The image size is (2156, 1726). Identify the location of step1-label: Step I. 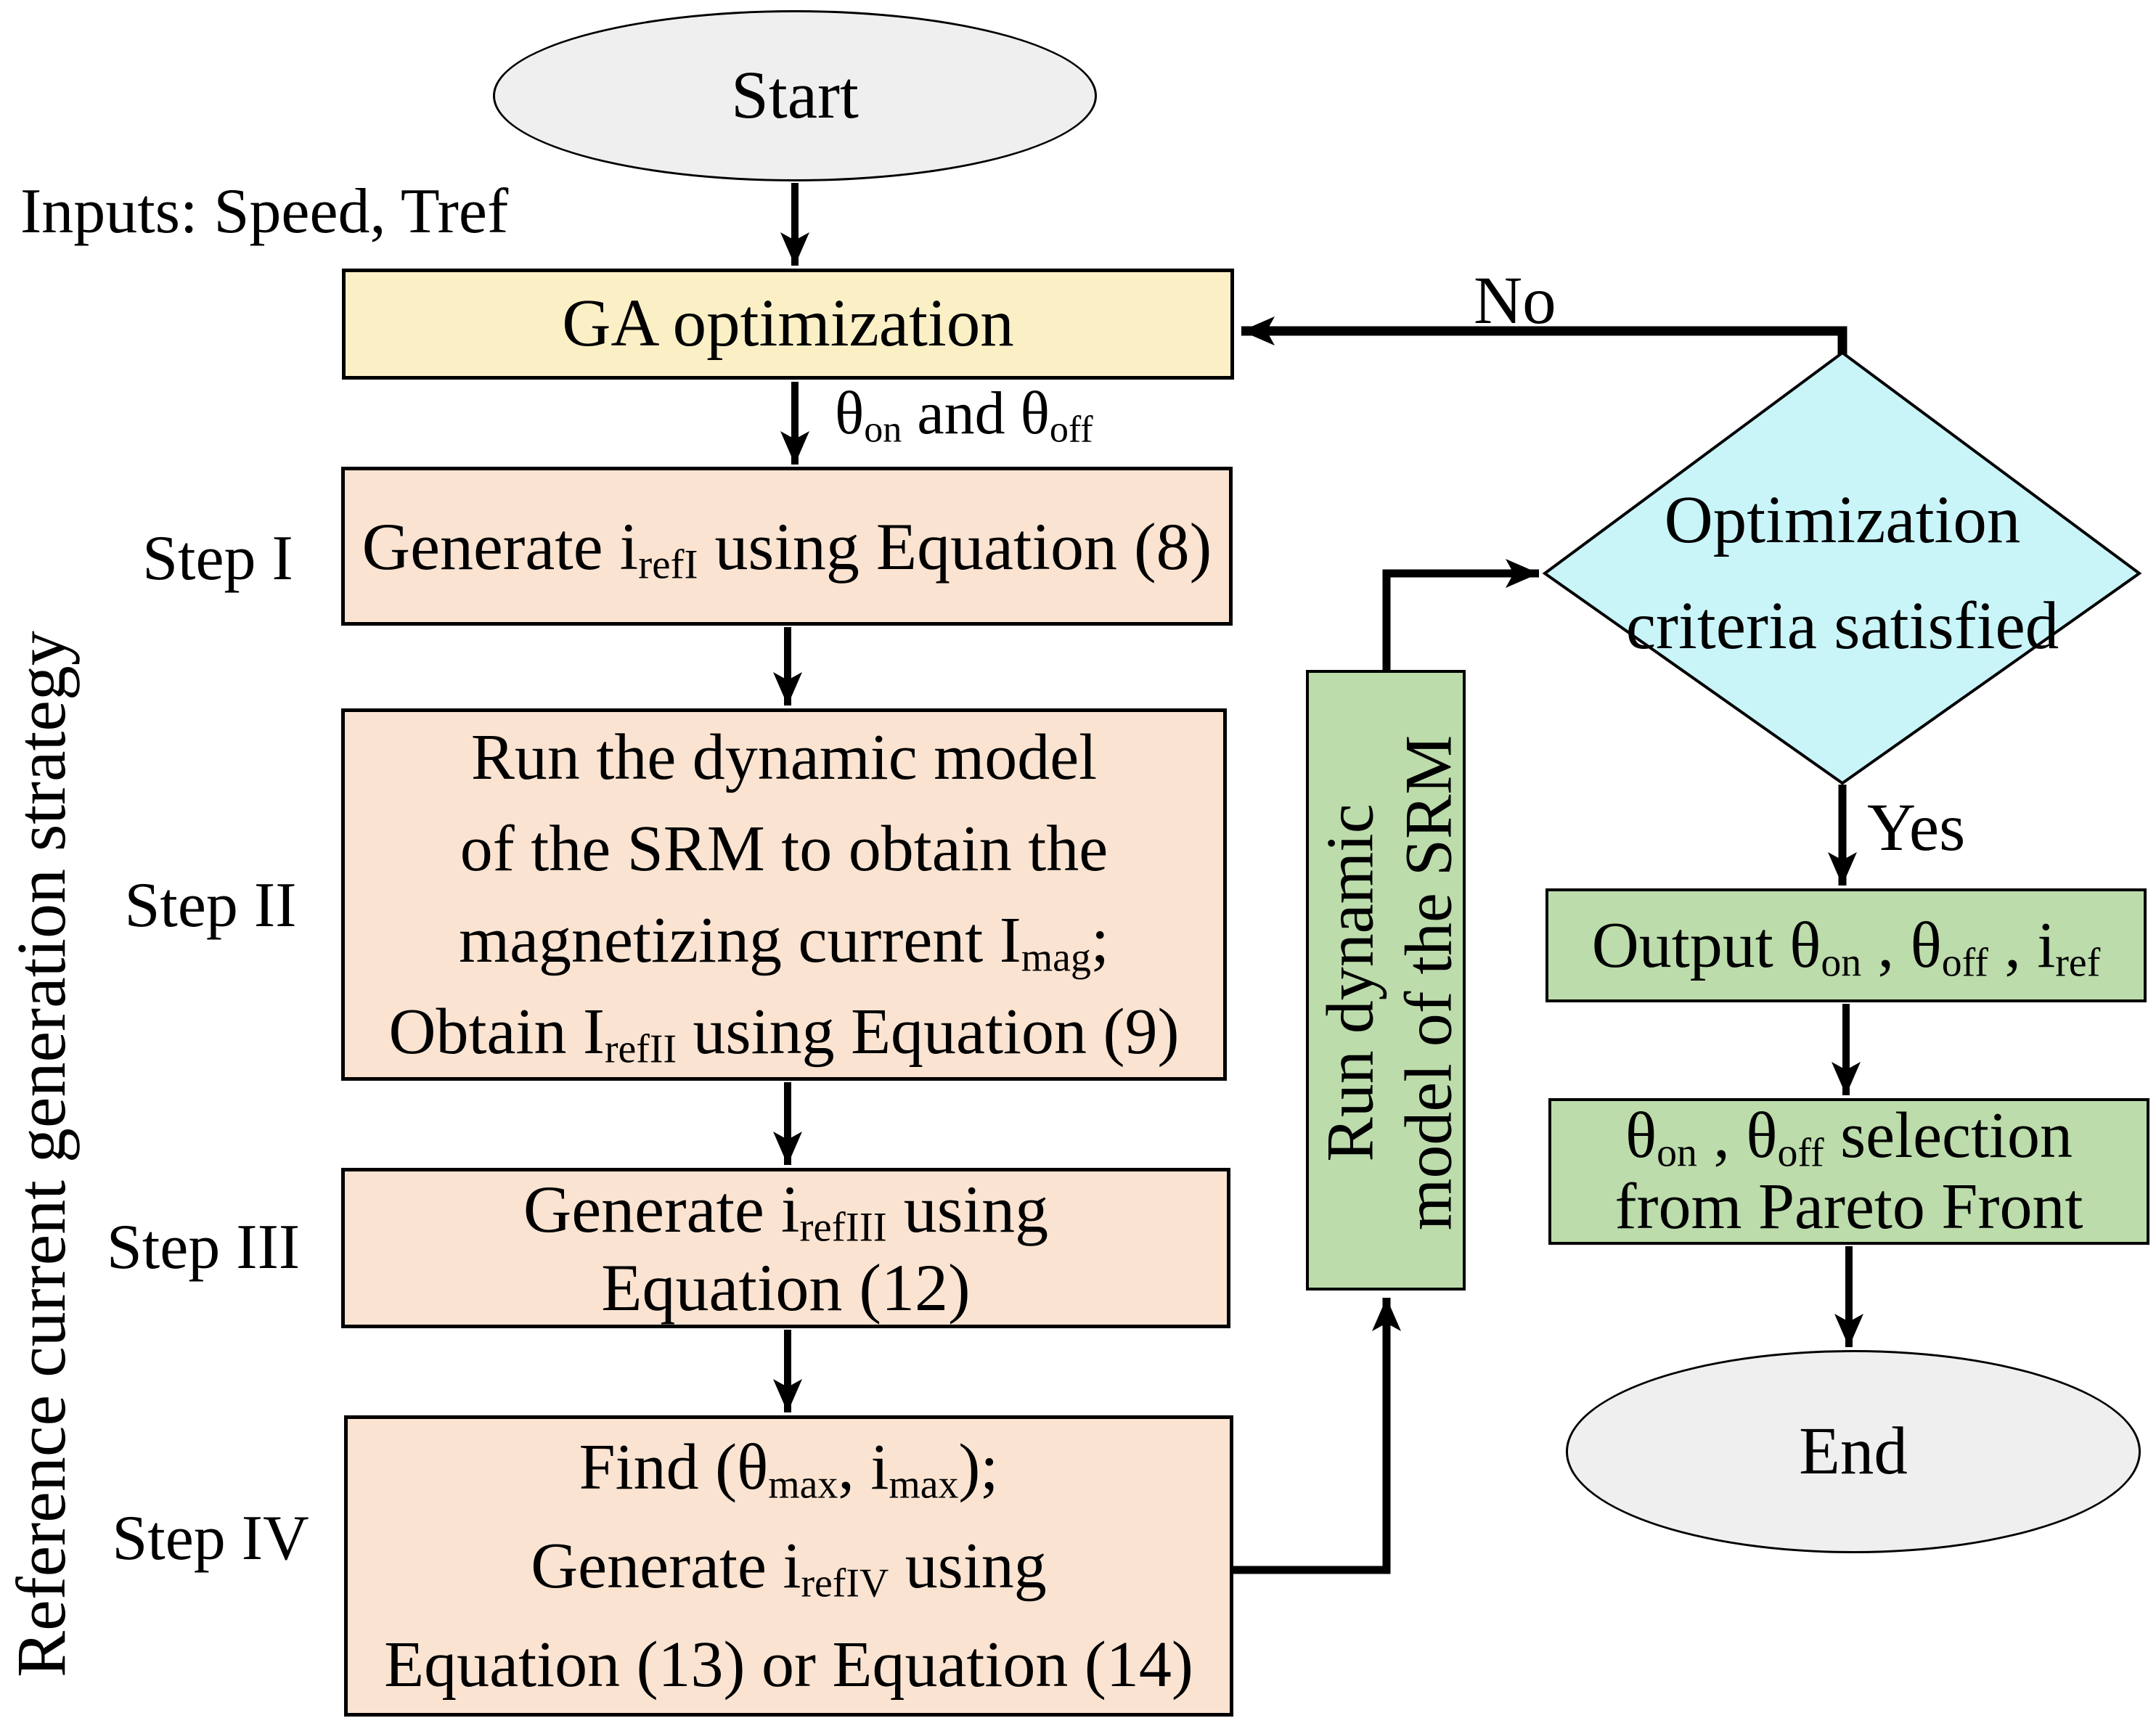
(218, 558).